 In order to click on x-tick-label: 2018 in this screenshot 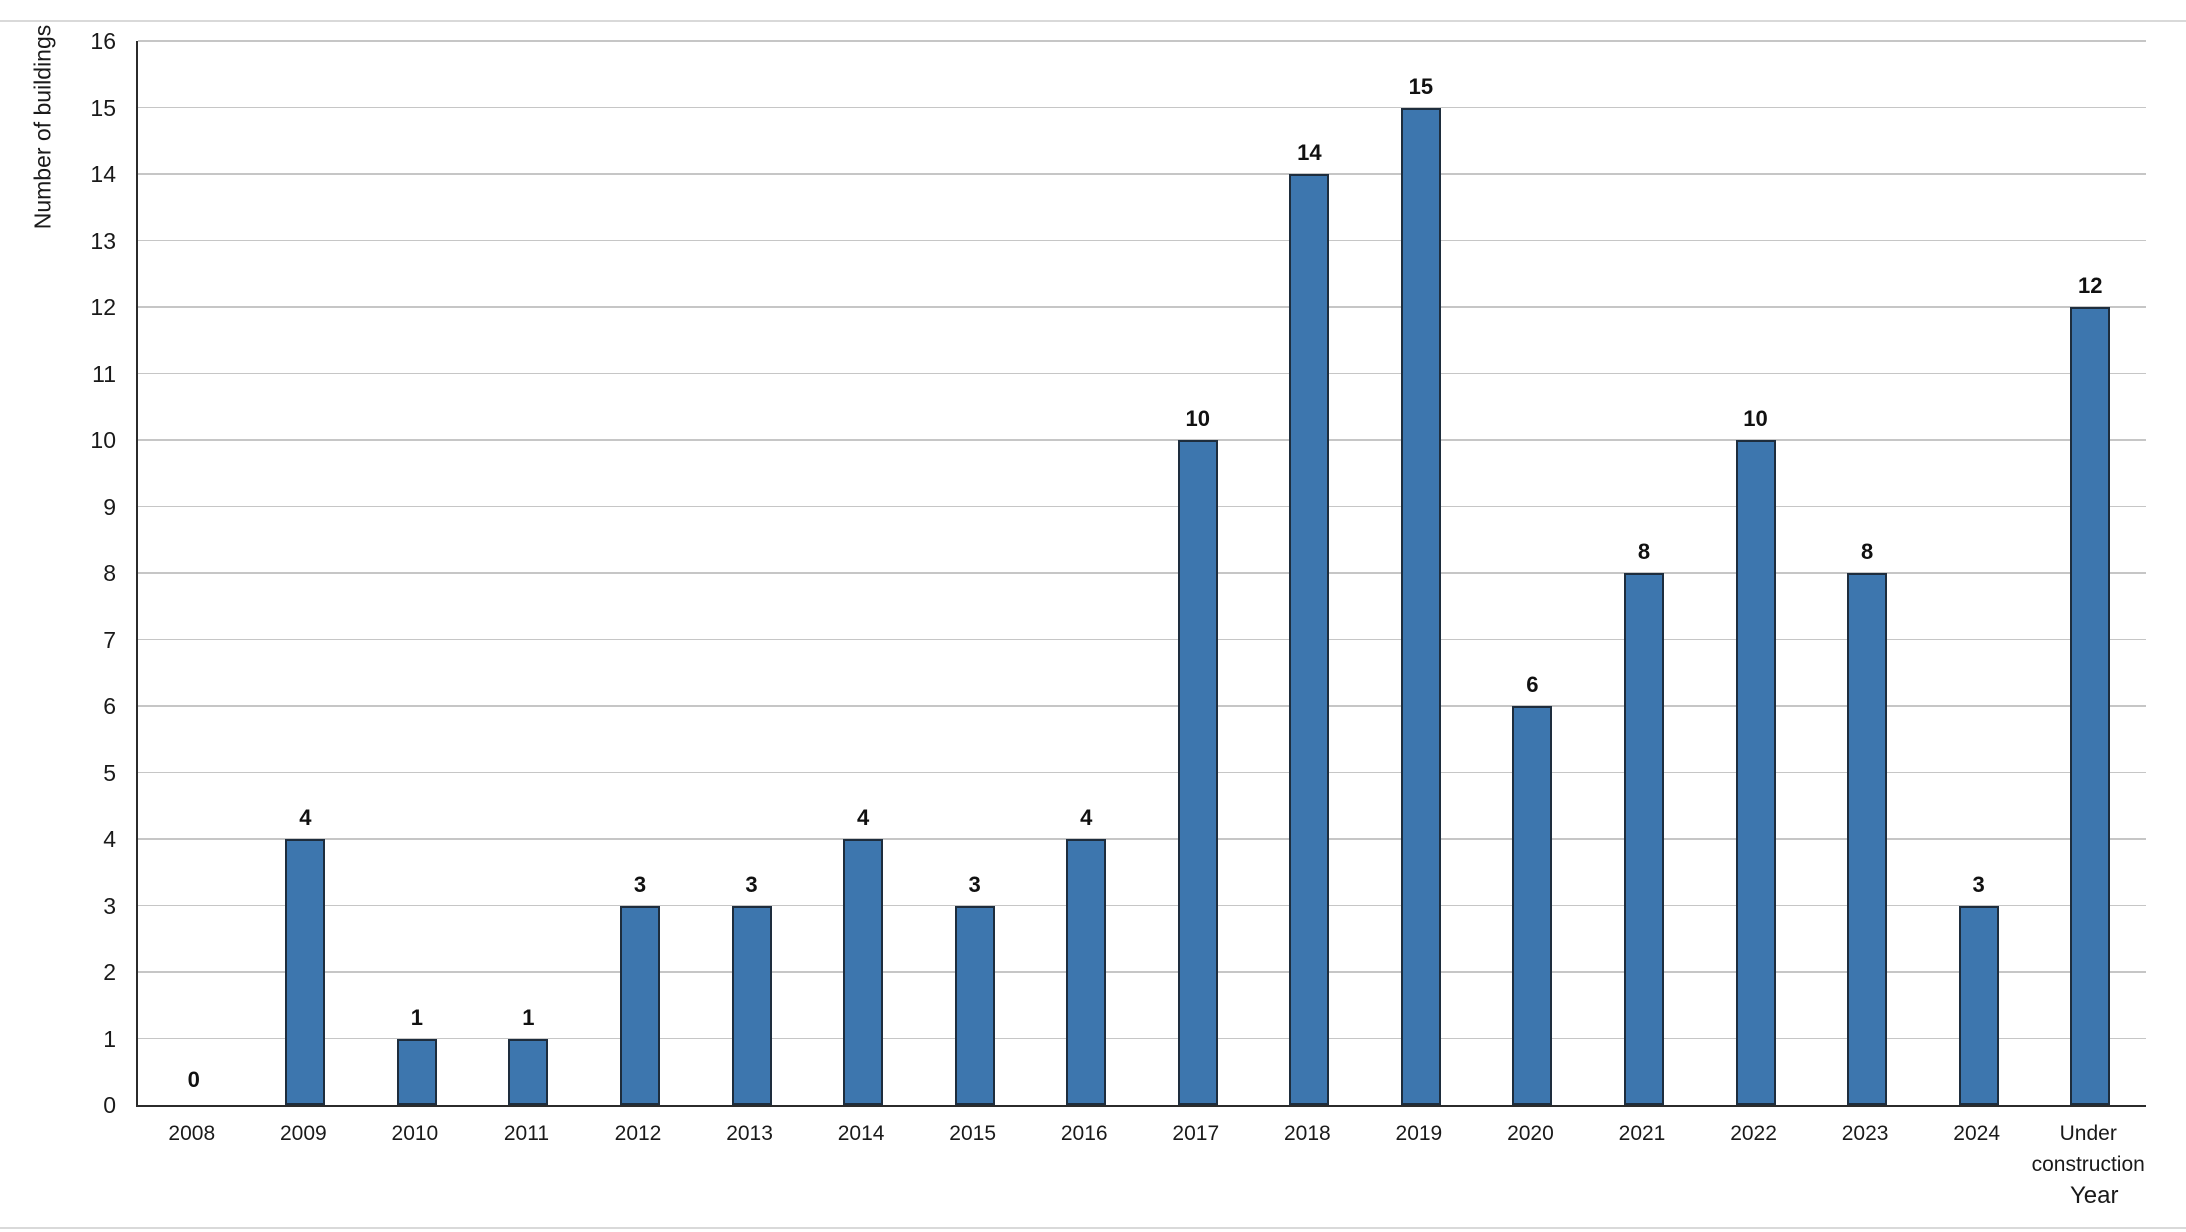, I will do `click(1307, 1133)`.